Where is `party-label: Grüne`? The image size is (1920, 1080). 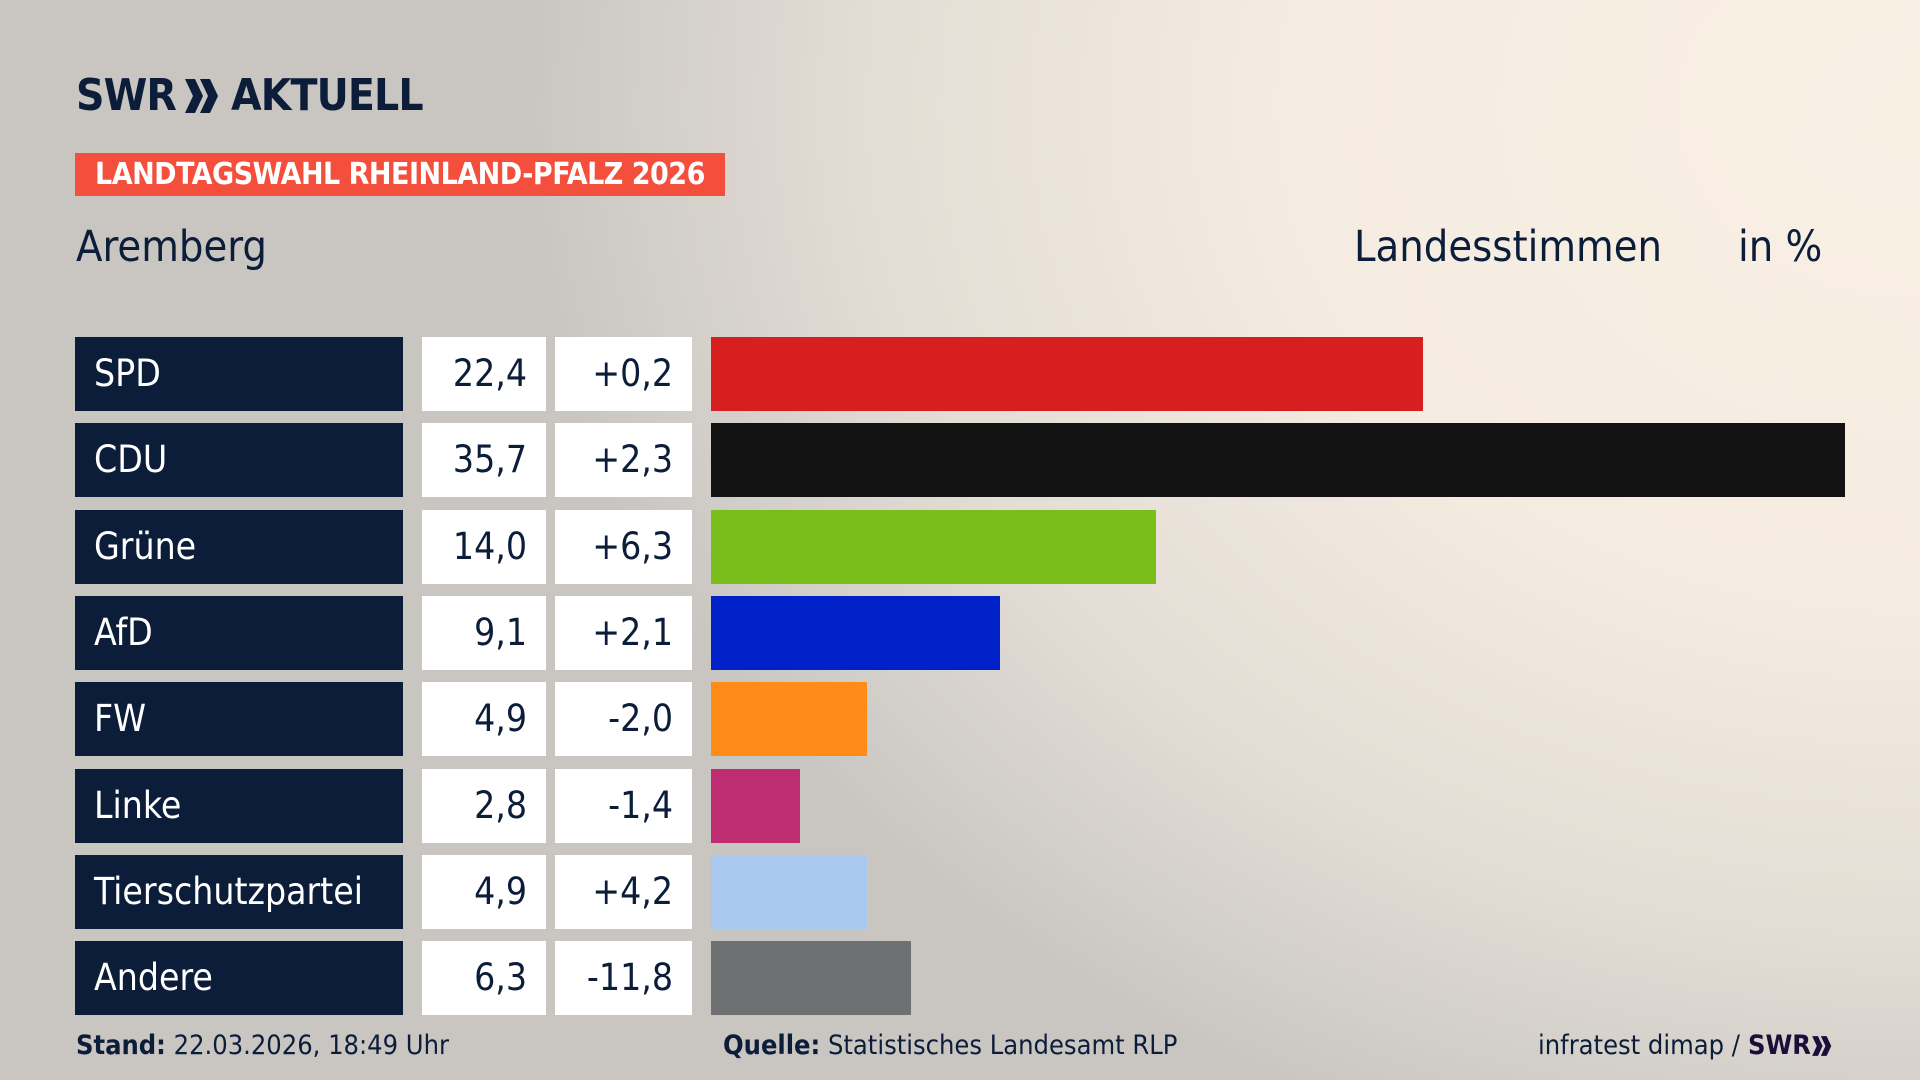 party-label: Grüne is located at coordinates (239, 546).